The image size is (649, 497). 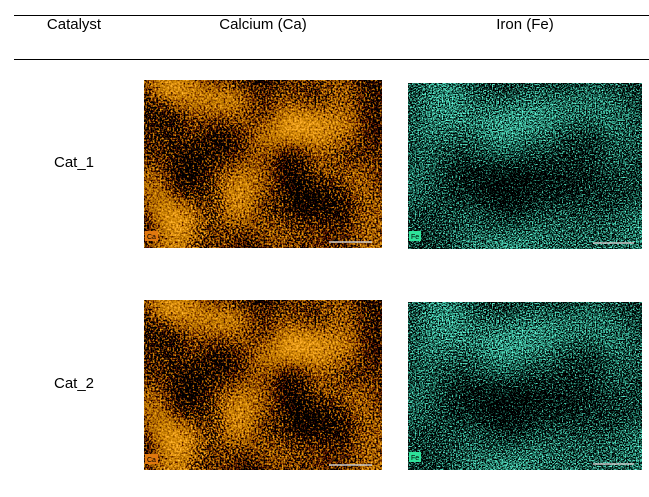 I want to click on header-cell: Catalyst, so click(x=74, y=24).